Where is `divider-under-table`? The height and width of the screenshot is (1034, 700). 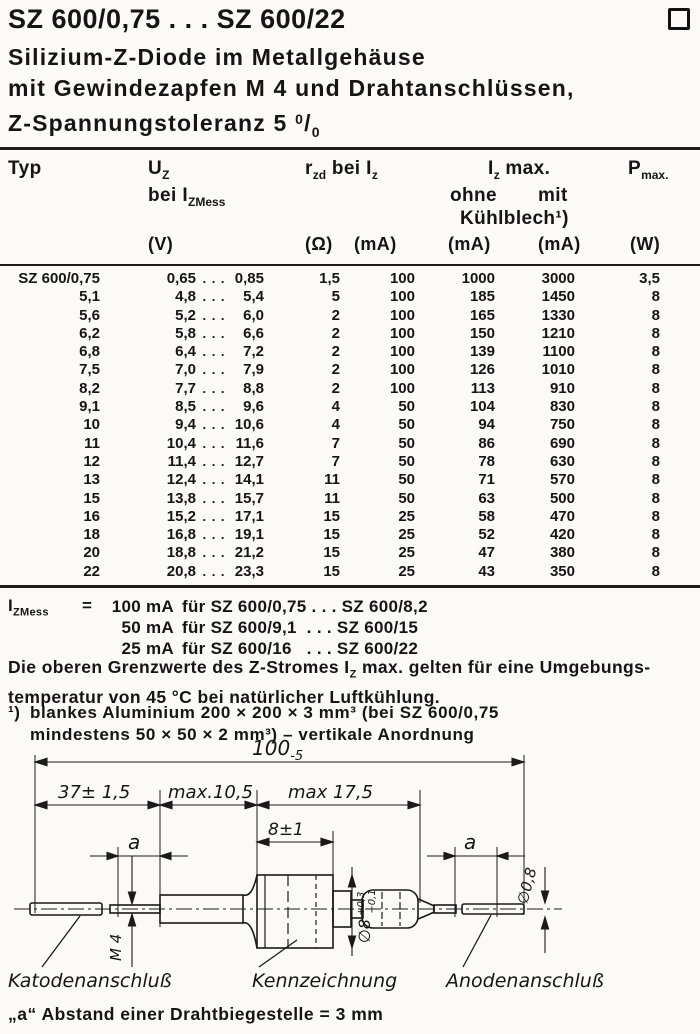
divider-under-table is located at coordinates (350, 586).